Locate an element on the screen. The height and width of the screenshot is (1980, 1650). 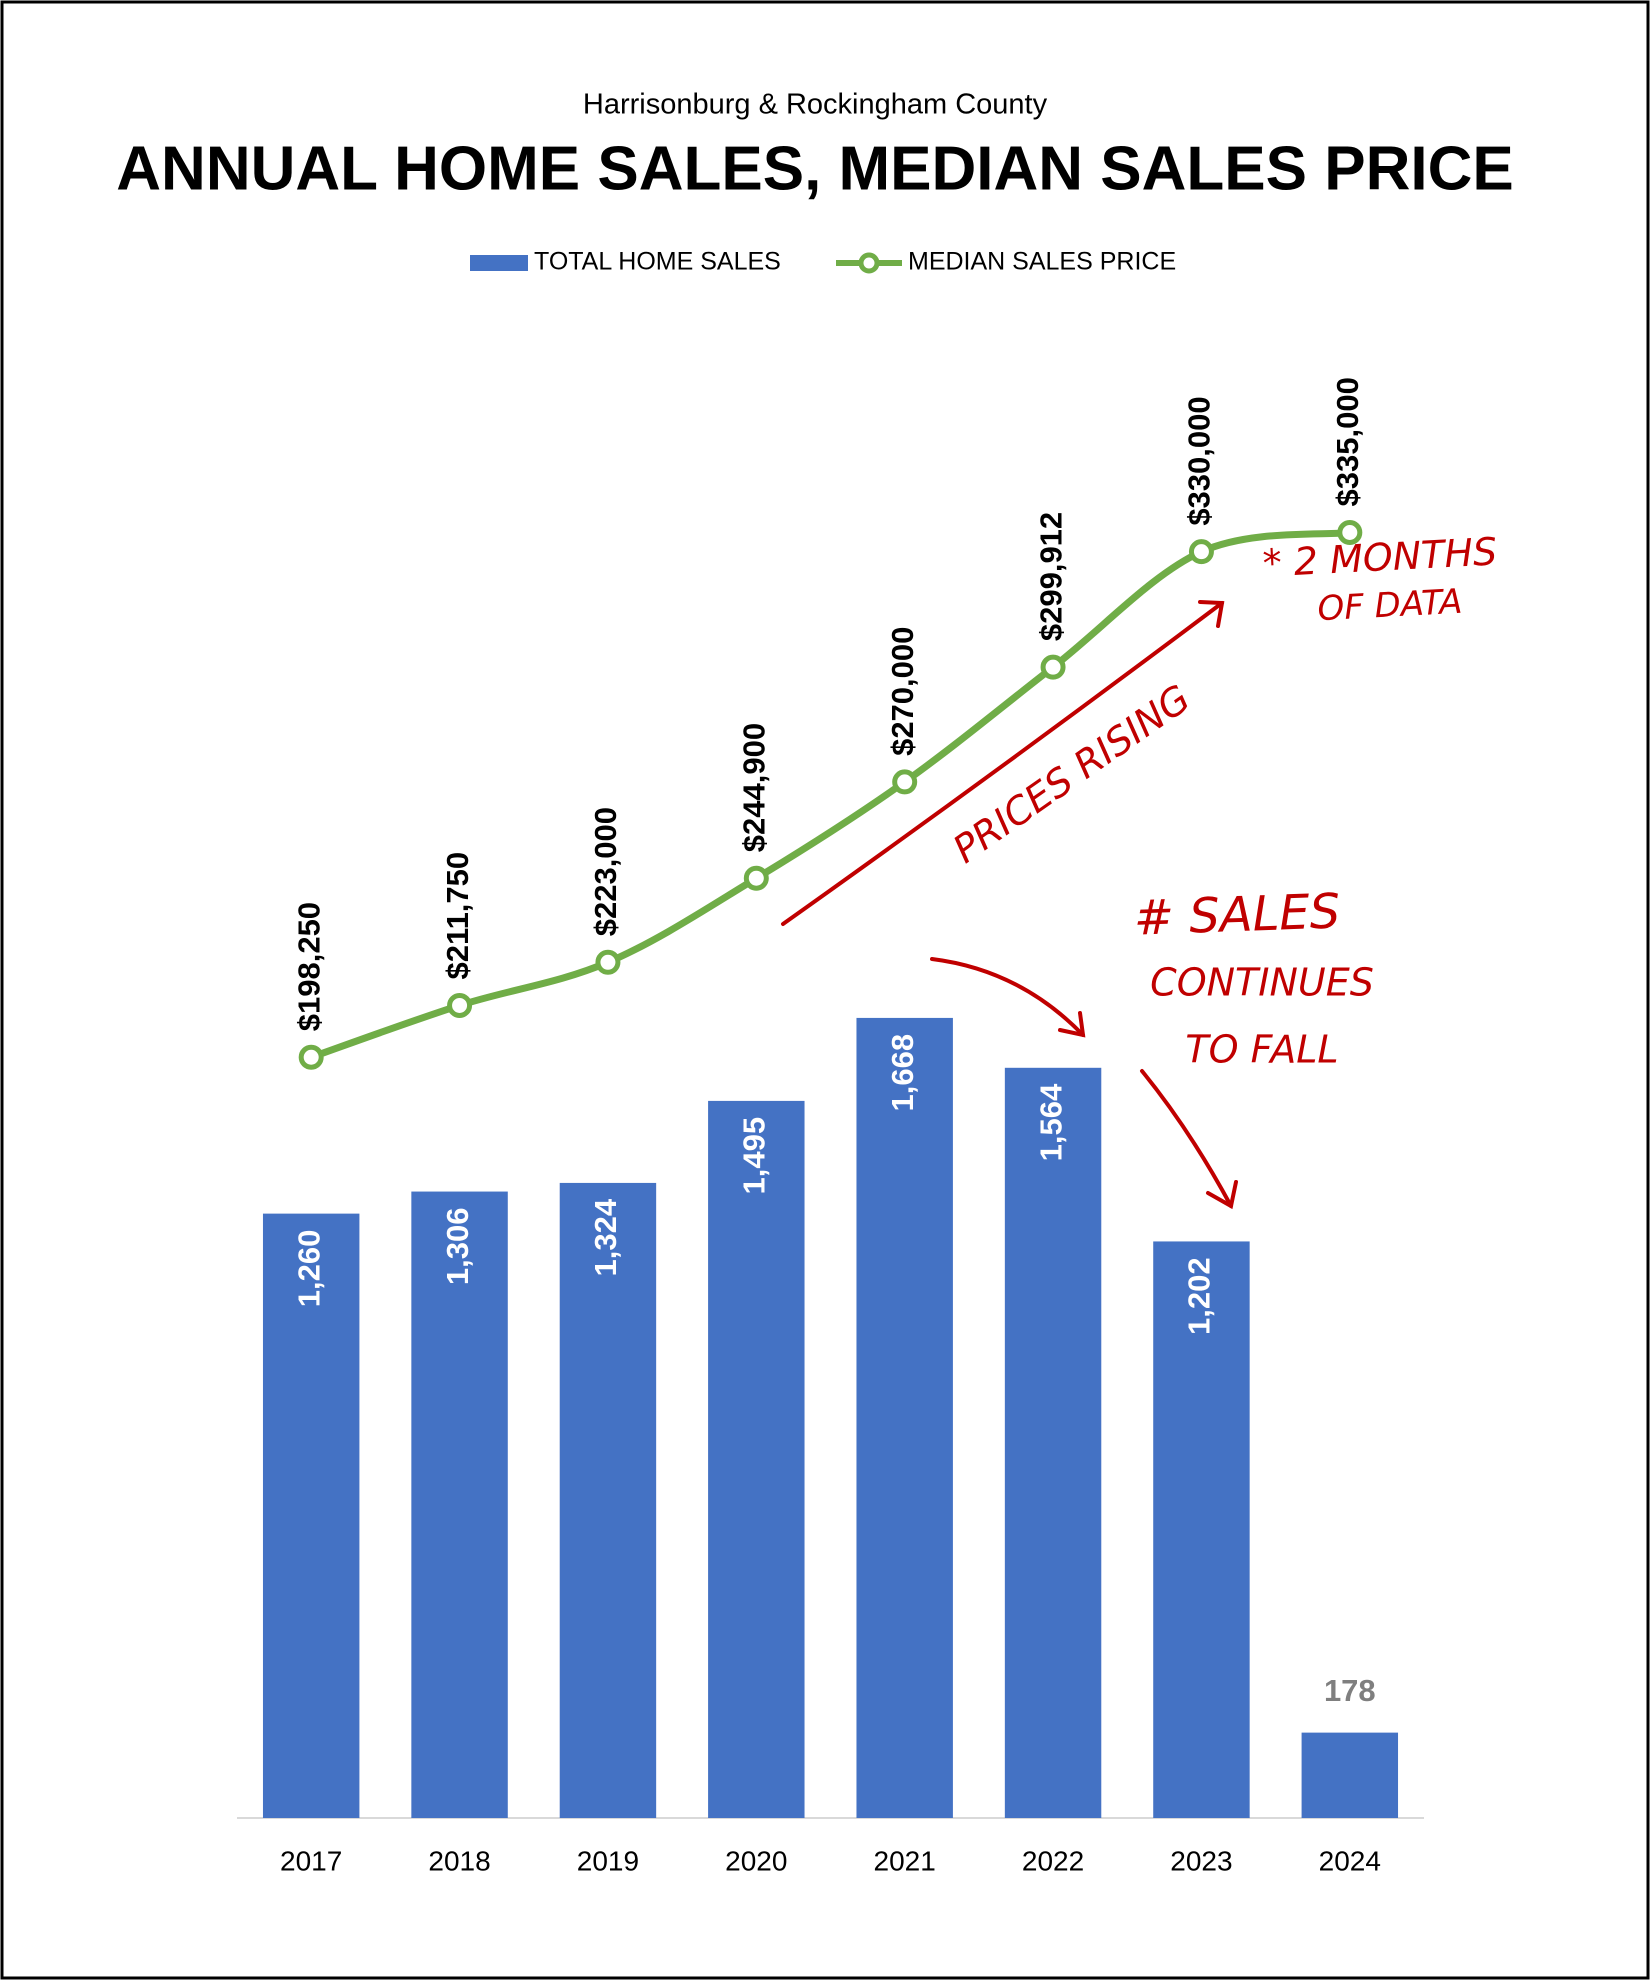
x-tick-label: 2018 is located at coordinates (459, 1860).